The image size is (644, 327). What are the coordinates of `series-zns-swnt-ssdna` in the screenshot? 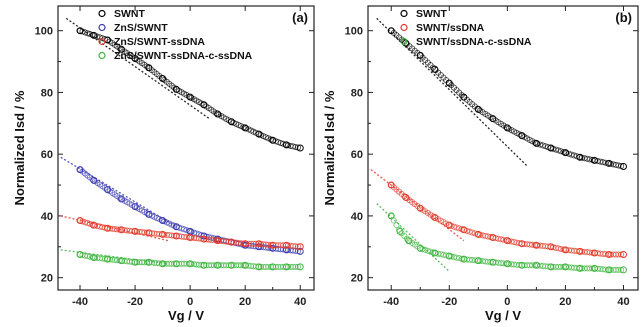 It's located at (182, 233).